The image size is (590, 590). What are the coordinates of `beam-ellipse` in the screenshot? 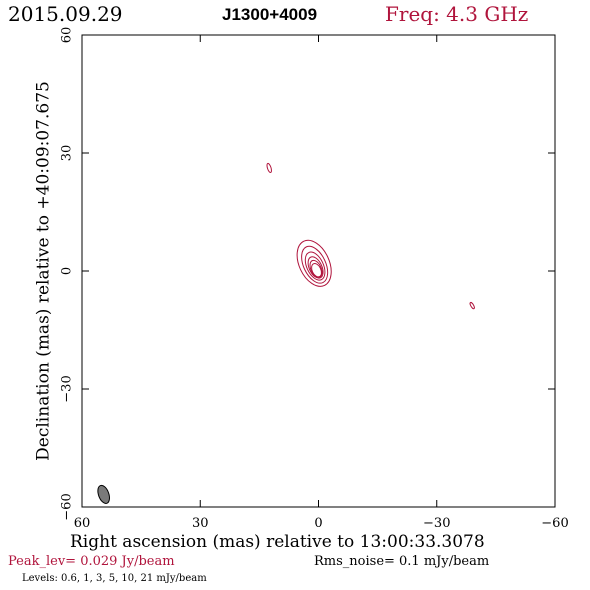 It's located at (103, 494).